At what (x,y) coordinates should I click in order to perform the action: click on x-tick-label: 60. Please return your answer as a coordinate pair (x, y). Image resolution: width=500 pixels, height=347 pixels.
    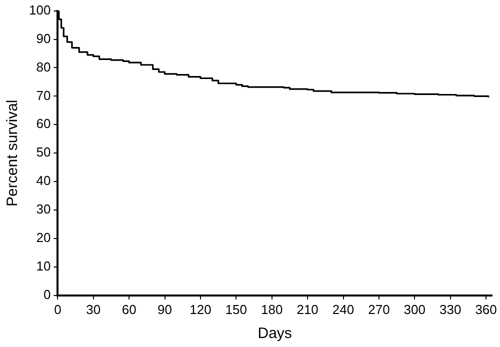
    Looking at the image, I should click on (129, 309).